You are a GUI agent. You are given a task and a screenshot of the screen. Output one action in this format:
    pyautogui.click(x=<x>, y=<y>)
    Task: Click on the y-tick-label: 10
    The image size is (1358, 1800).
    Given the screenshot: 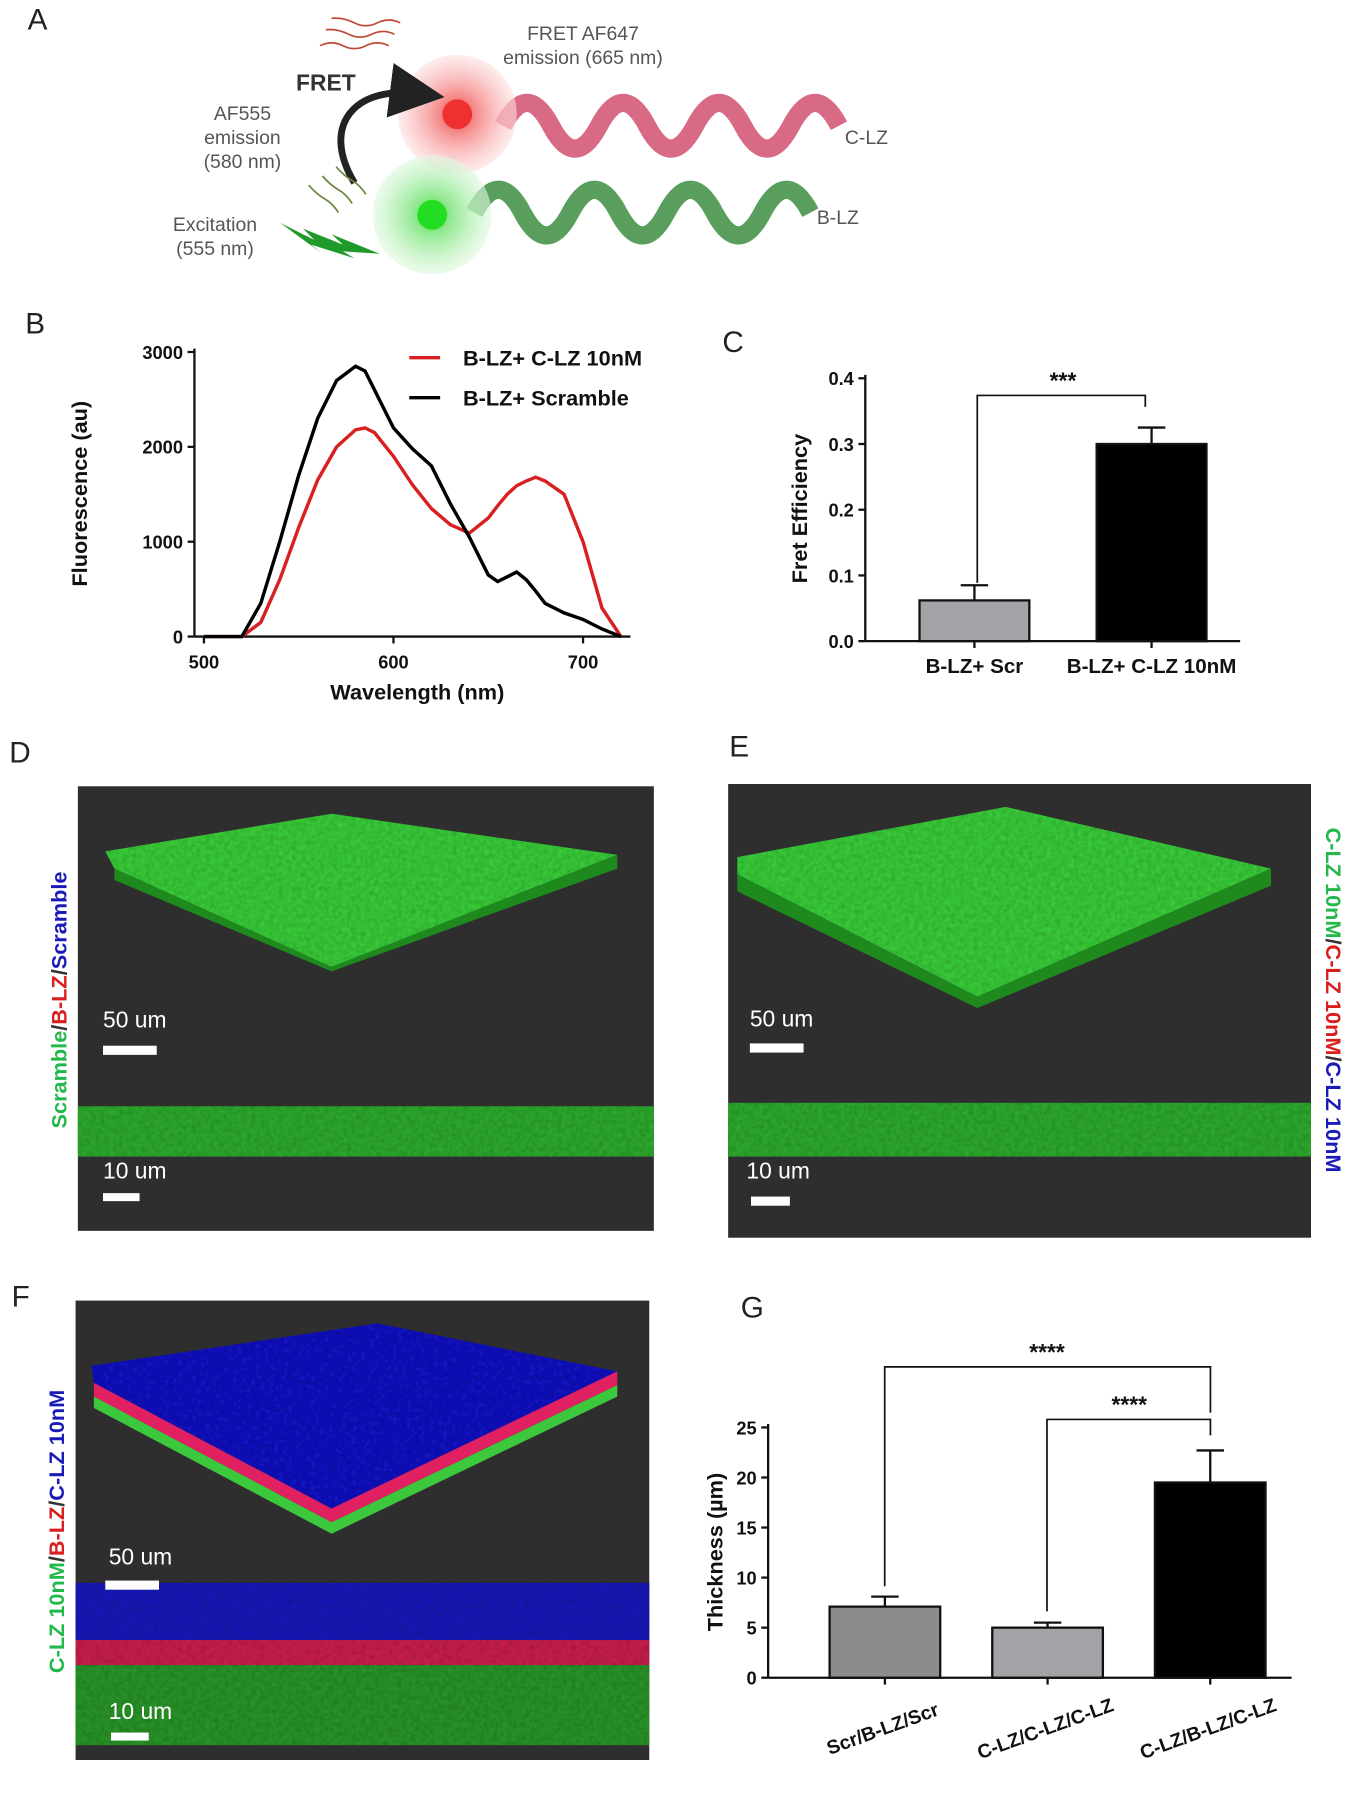 What is the action you would take?
    pyautogui.click(x=746, y=1577)
    